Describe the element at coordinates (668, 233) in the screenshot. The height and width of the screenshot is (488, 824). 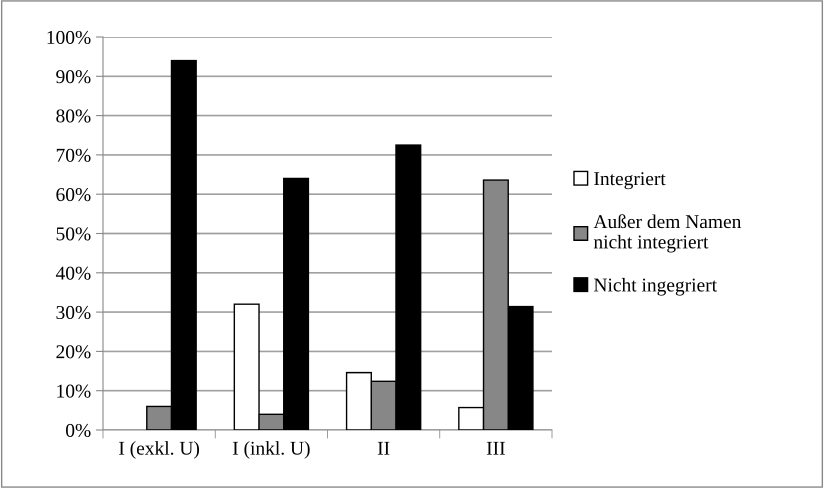
I see `legend-label: Außer dem Namen nicht integriert` at that location.